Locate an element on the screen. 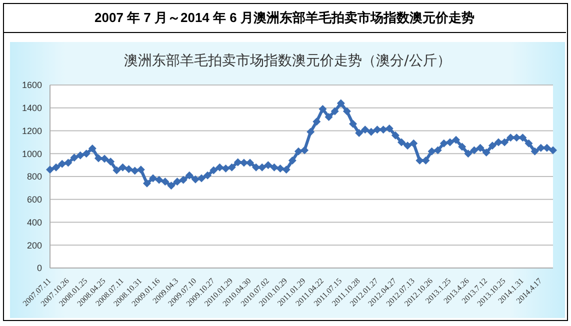 Image resolution: width=571 pixels, height=326 pixels. chart-subtitle: 澳洲东部羊毛拍卖市场指数澳元价走势（澳分/公斤） is located at coordinates (287, 61).